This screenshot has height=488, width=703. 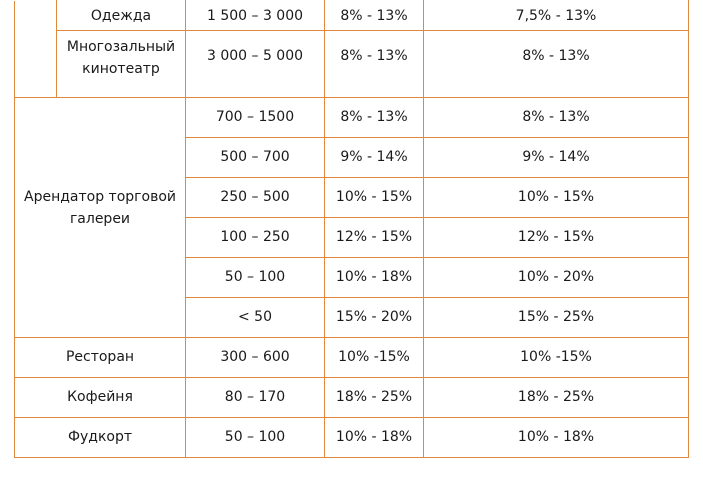 I want to click on table-row: 500 – 700 9% - 14% 9% - 14%, so click(x=352, y=157).